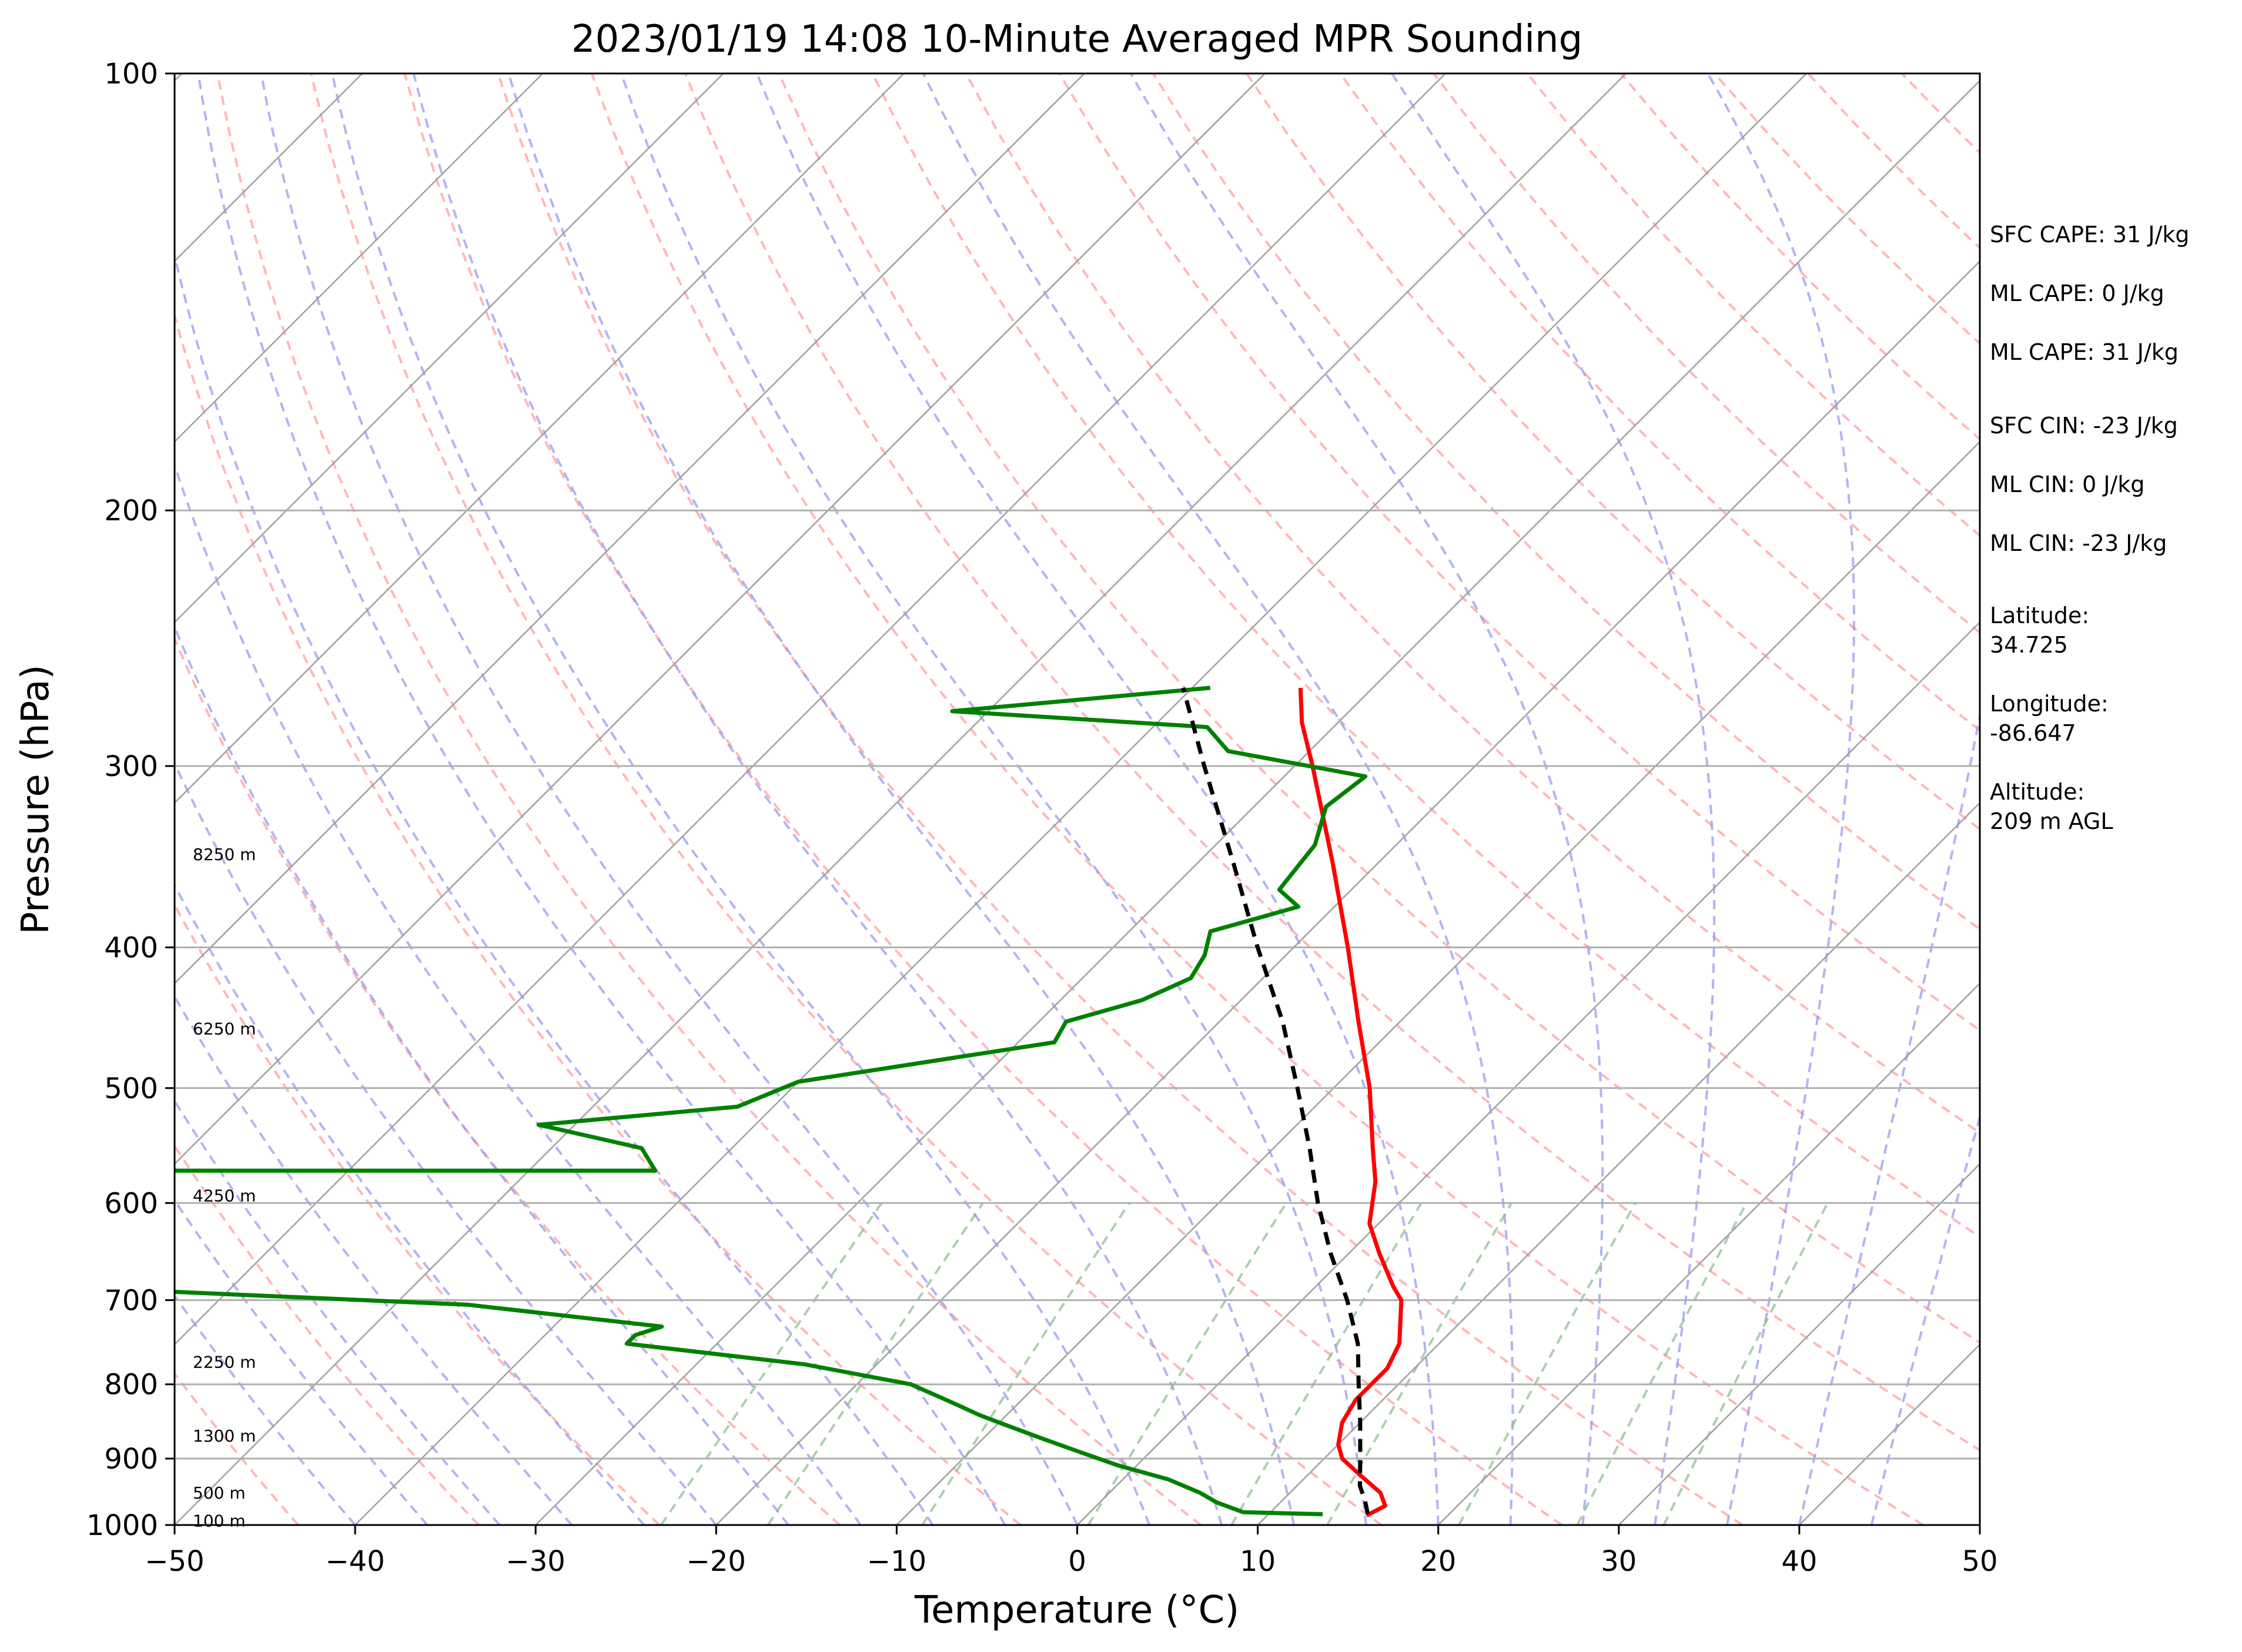 The height and width of the screenshot is (1652, 2242). I want to click on height-label: 8250 m, so click(225, 855).